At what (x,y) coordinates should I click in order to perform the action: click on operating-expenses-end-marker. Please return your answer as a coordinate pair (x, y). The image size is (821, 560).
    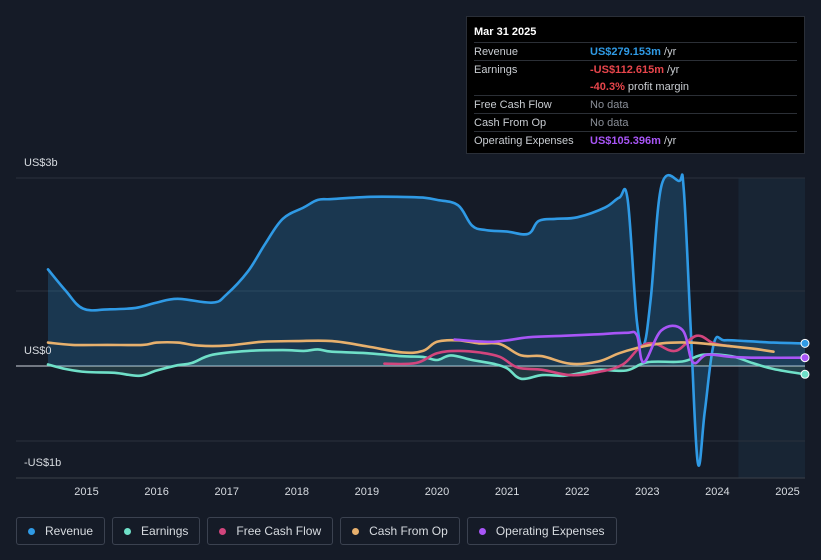
    Looking at the image, I should click on (805, 358).